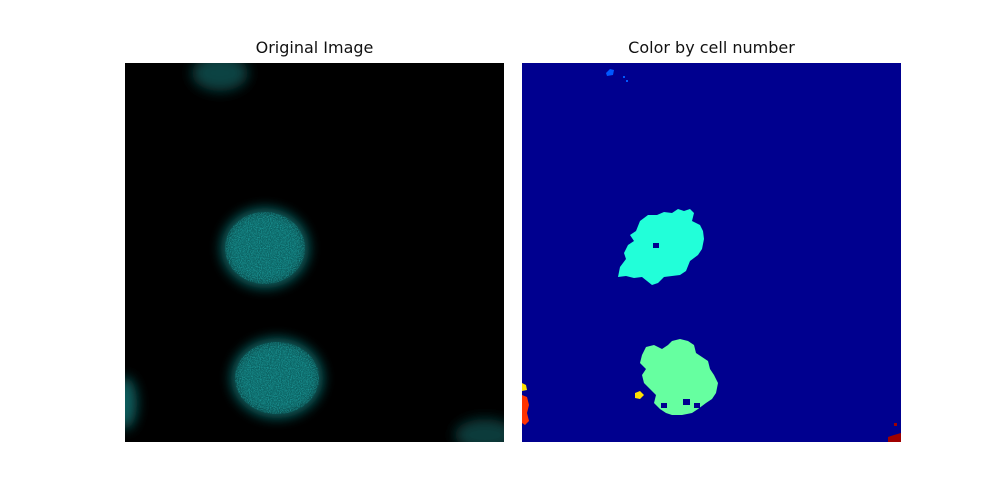 Image resolution: width=1000 pixels, height=500 pixels. What do you see at coordinates (265, 248) in the screenshot?
I see `cell-middle` at bounding box center [265, 248].